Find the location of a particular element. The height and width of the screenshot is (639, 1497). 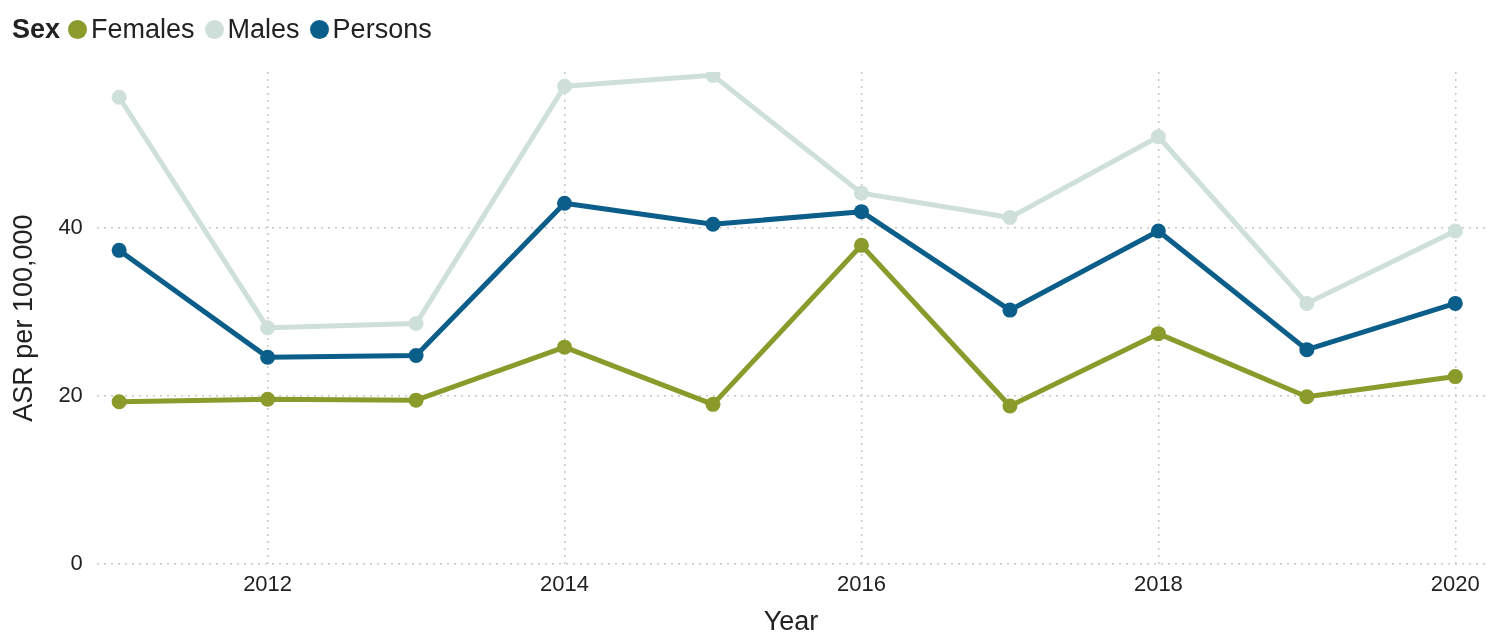

legend-title: Sex is located at coordinates (36, 29).